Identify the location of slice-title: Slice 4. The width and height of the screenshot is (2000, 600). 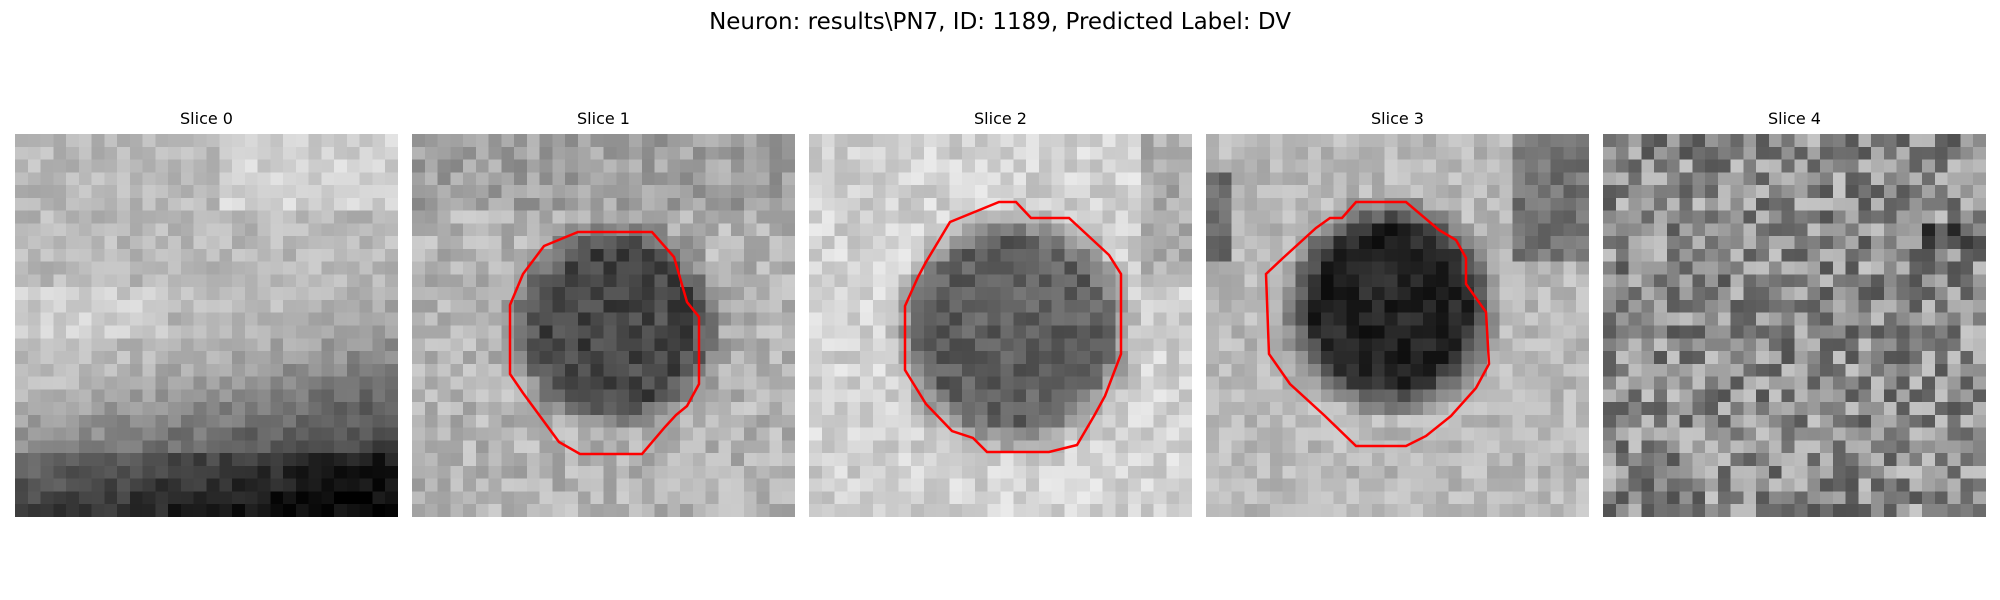
(1794, 118).